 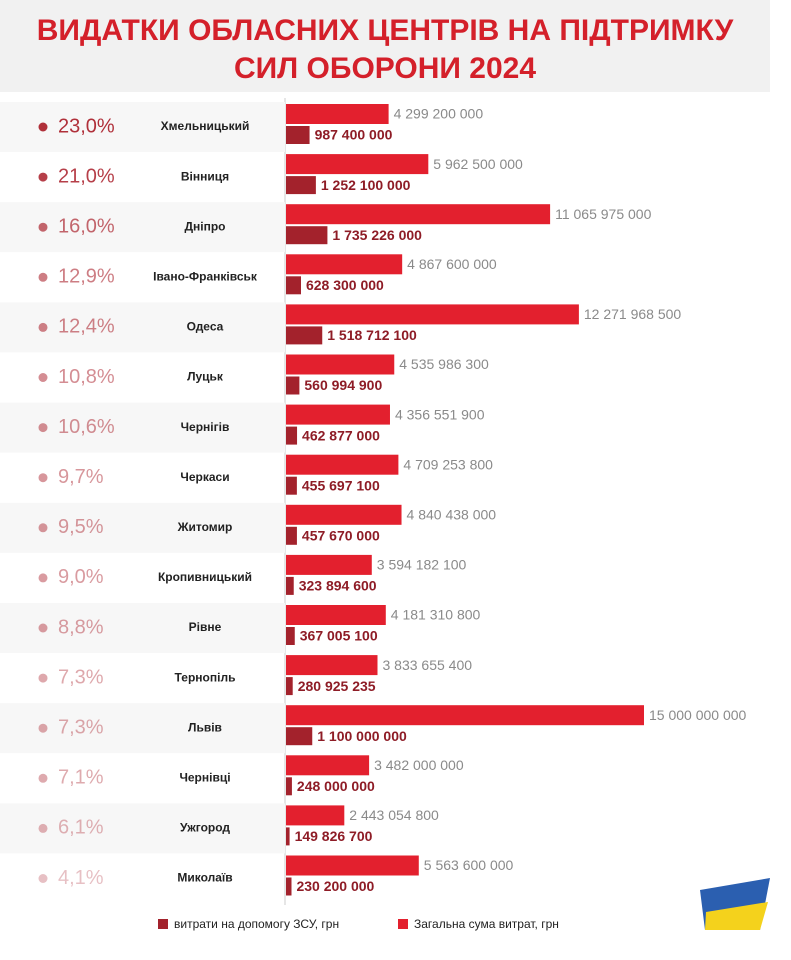 I want to click on percent-label: 9,5%, so click(x=81, y=527).